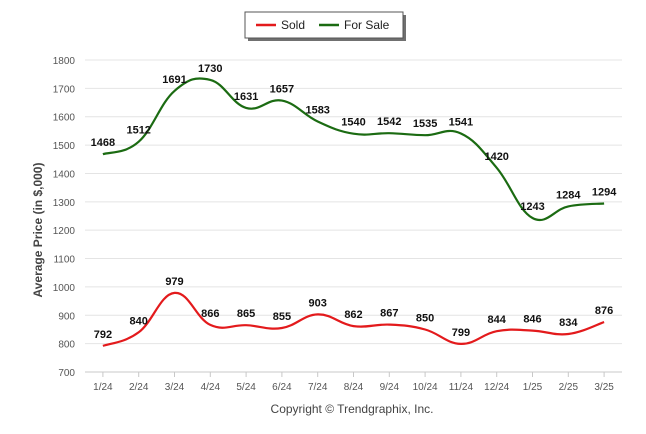 This screenshot has width=646, height=434. What do you see at coordinates (175, 387) in the screenshot?
I see `x-tick-label: 3/24` at bounding box center [175, 387].